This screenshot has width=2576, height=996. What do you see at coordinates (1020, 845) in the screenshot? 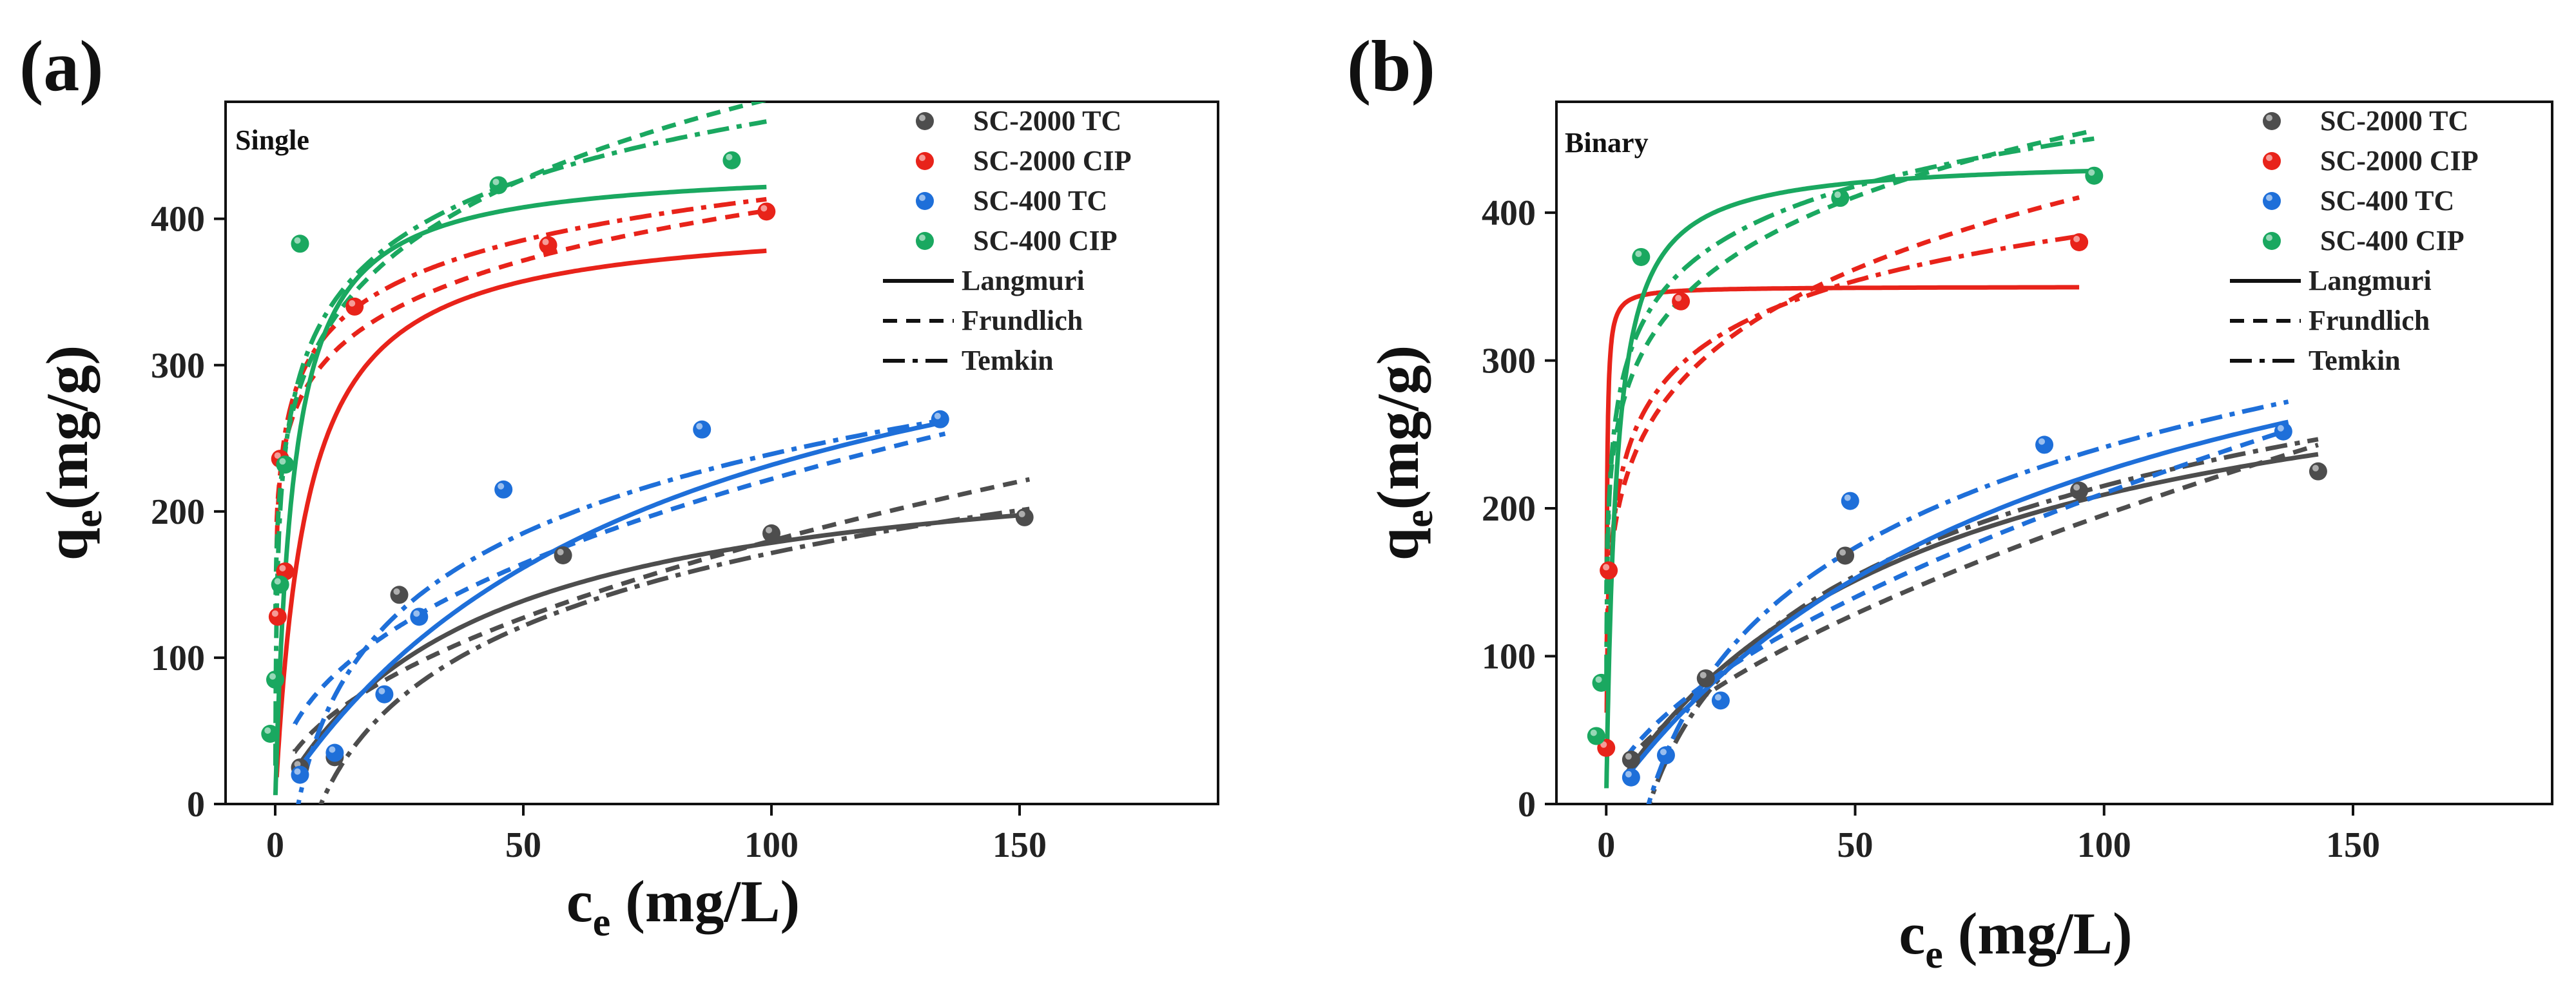
I see `x-tick-label: 150` at bounding box center [1020, 845].